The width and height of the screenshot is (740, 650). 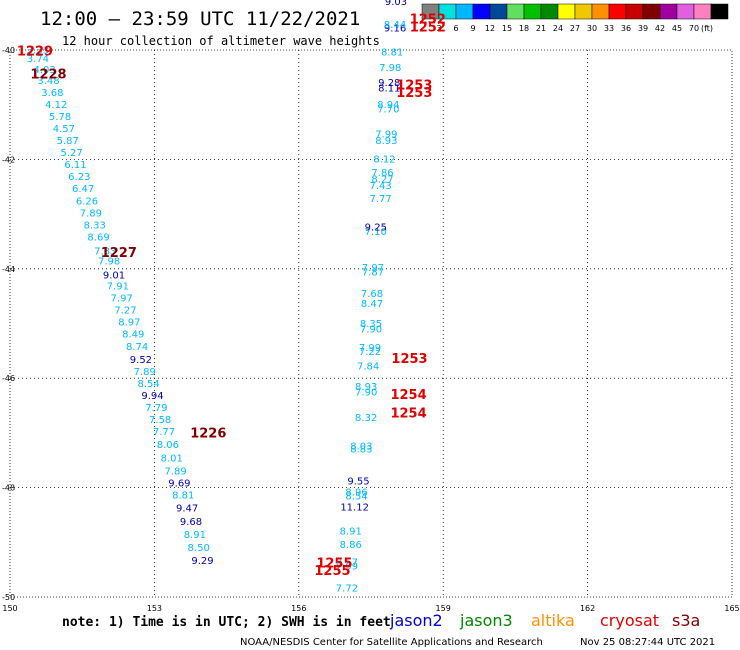 I want to click on orbit-time-label: 1252, so click(x=428, y=20).